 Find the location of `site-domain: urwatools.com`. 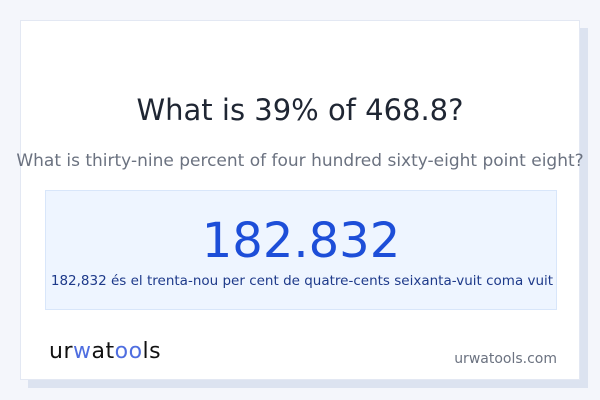

site-domain: urwatools.com is located at coordinates (505, 359).